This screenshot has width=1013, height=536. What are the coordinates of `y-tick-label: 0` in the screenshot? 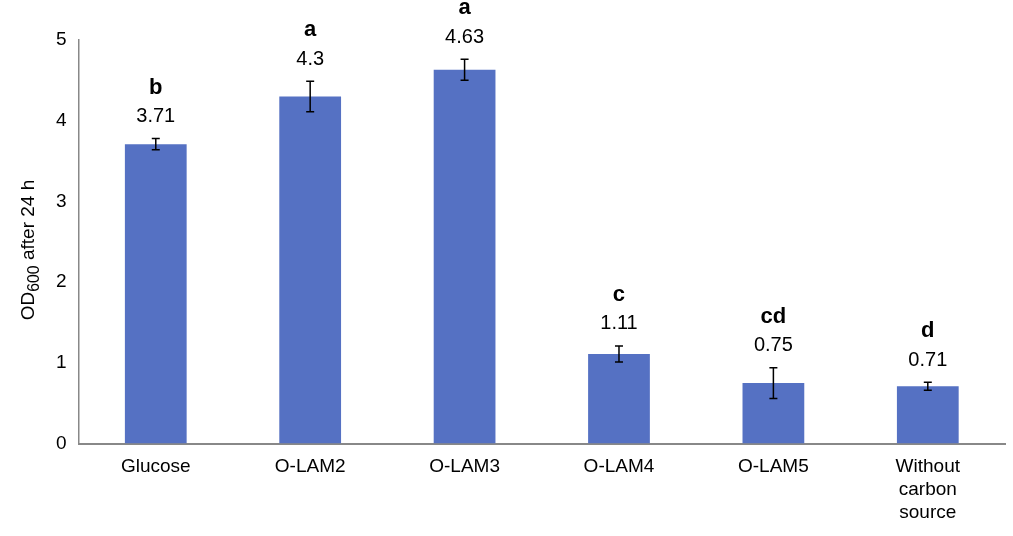 It's located at (61, 442).